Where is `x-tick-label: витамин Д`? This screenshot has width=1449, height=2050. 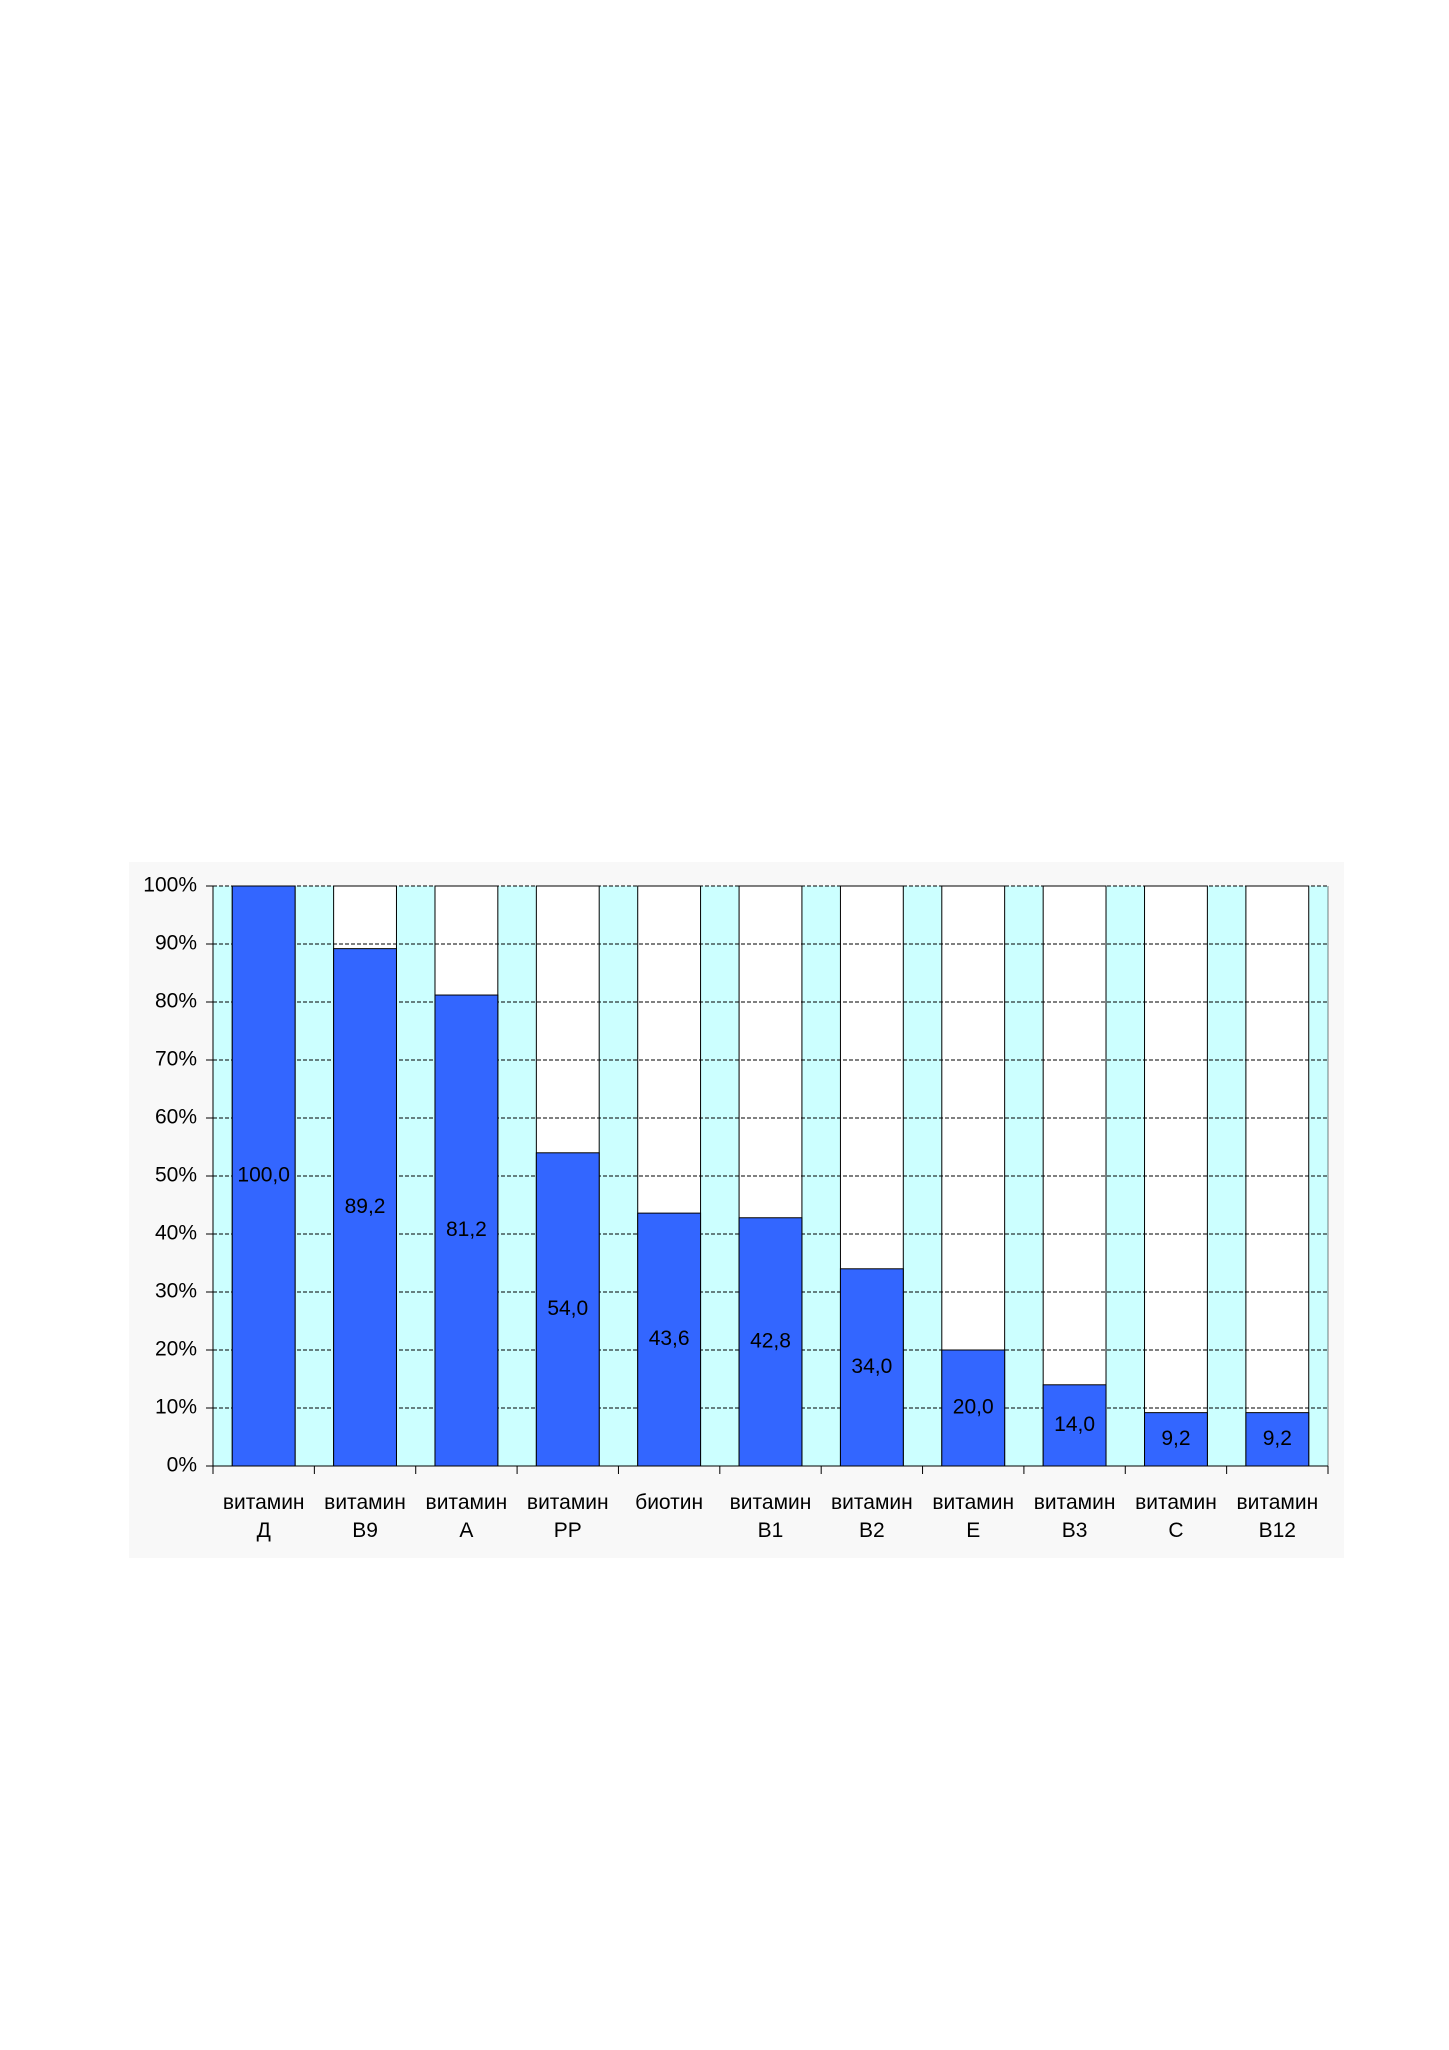 x-tick-label: витамин Д is located at coordinates (264, 1516).